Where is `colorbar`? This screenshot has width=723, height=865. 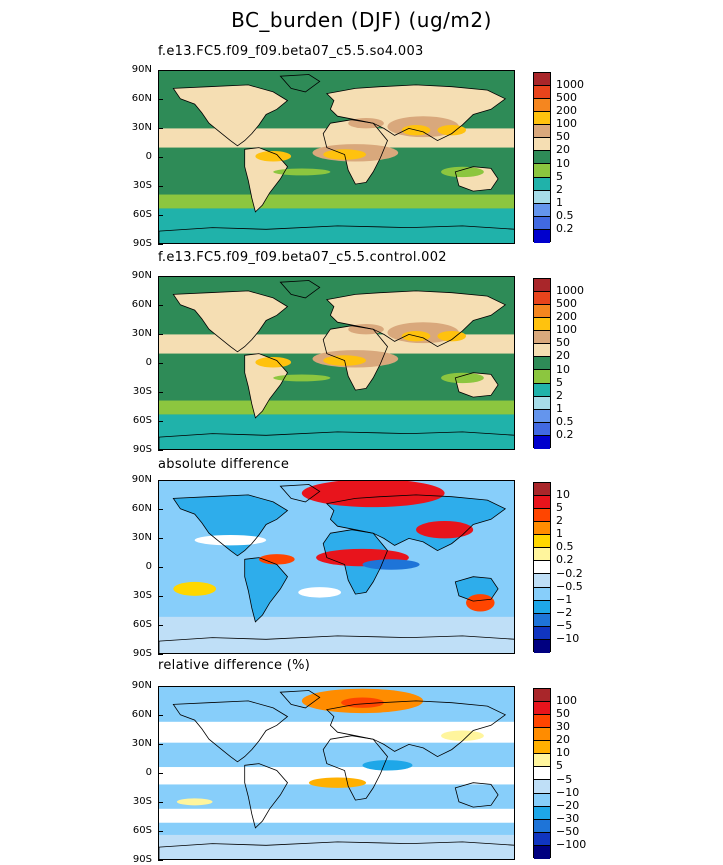
colorbar is located at coordinates (542, 157).